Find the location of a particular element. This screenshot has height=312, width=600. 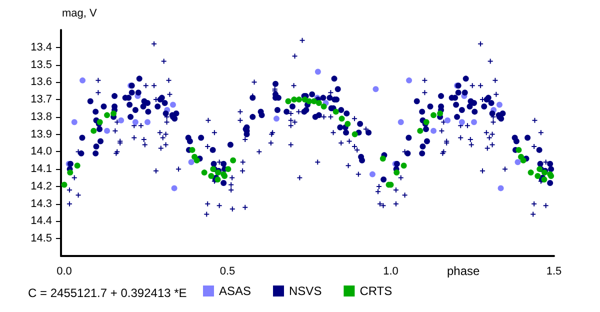

legend-label: ASAS is located at coordinates (235, 291).